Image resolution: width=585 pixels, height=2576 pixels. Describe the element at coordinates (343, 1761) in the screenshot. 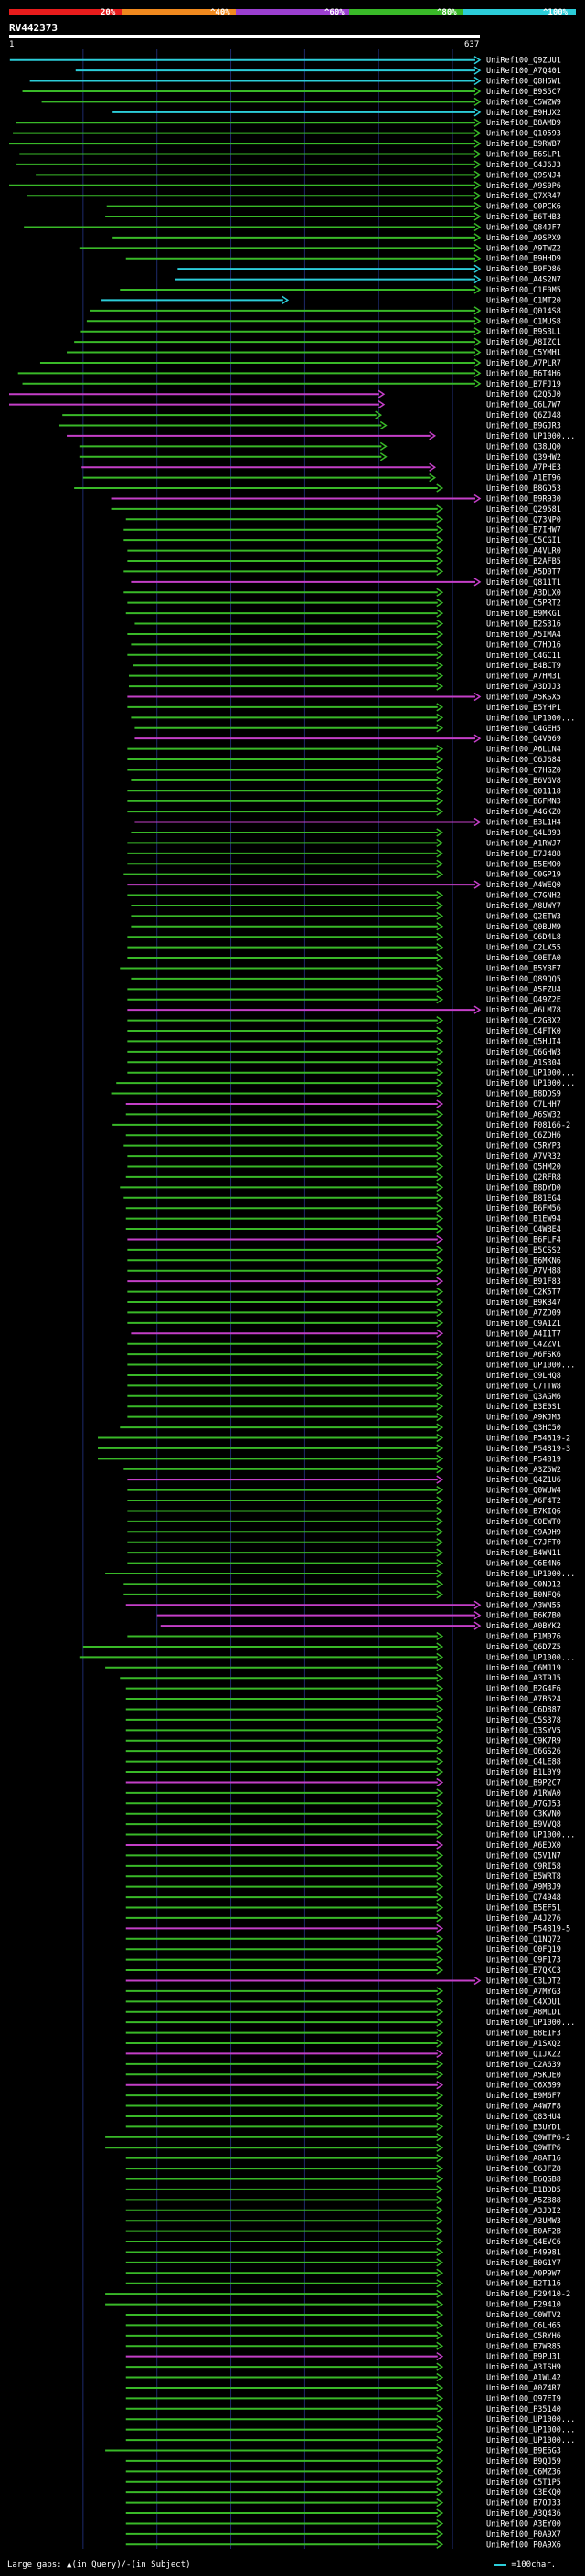

I see `hit-row: UniRef100_C4LE88` at that location.